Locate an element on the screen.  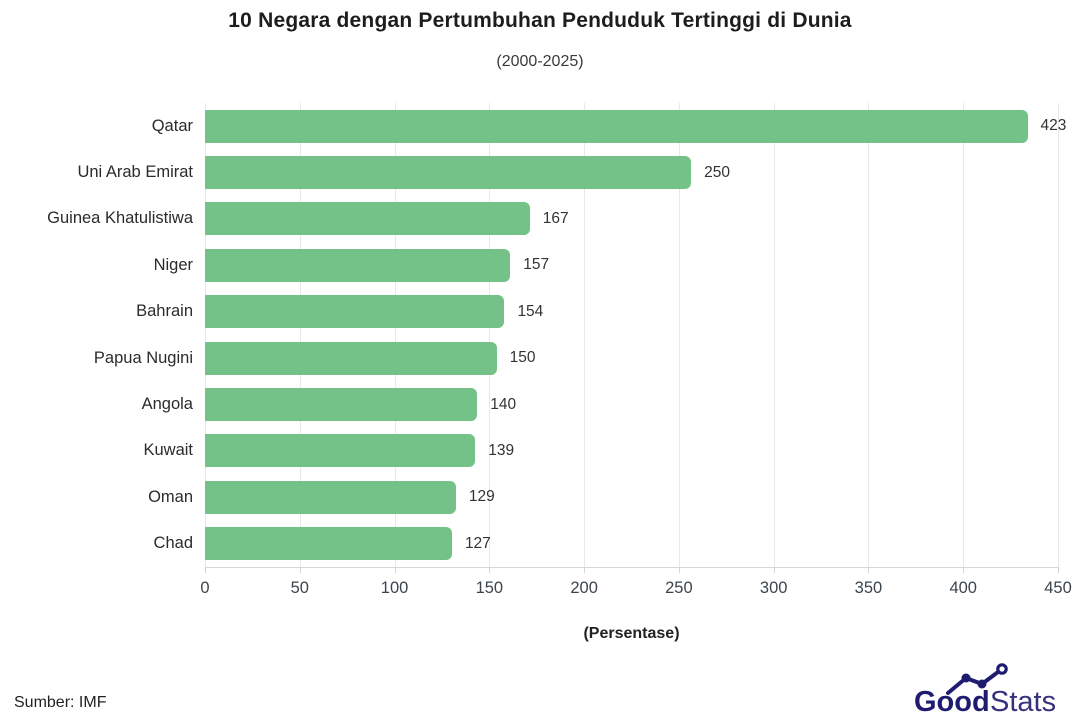
row-plot-area: 423 is located at coordinates (642, 126).